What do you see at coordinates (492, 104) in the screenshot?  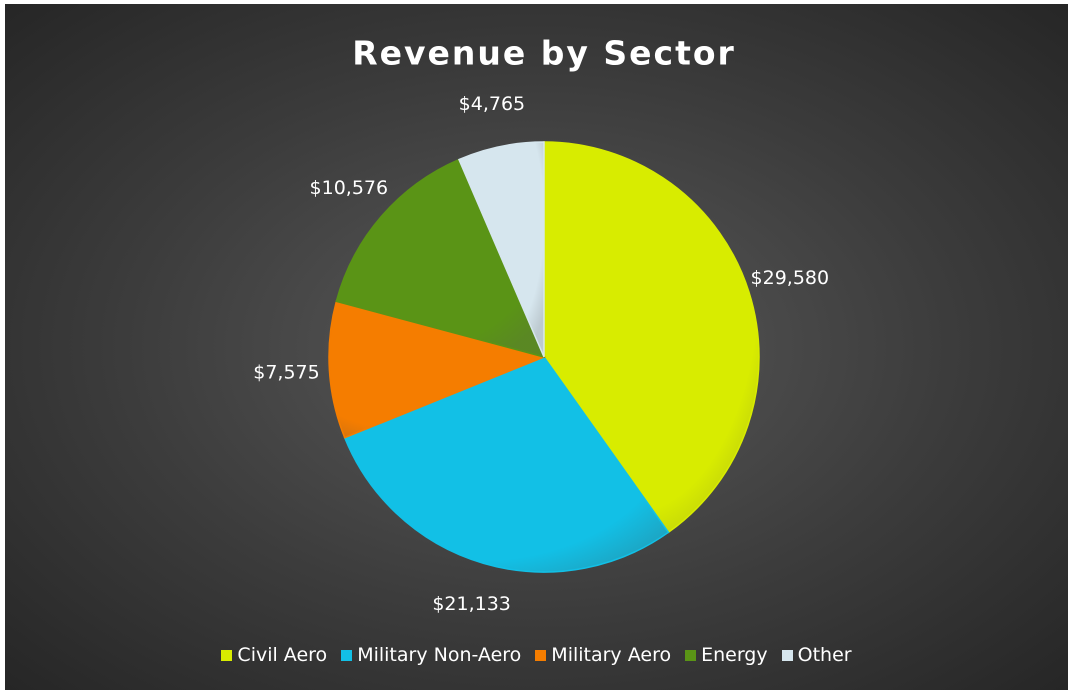 I see `data-label: $4,765` at bounding box center [492, 104].